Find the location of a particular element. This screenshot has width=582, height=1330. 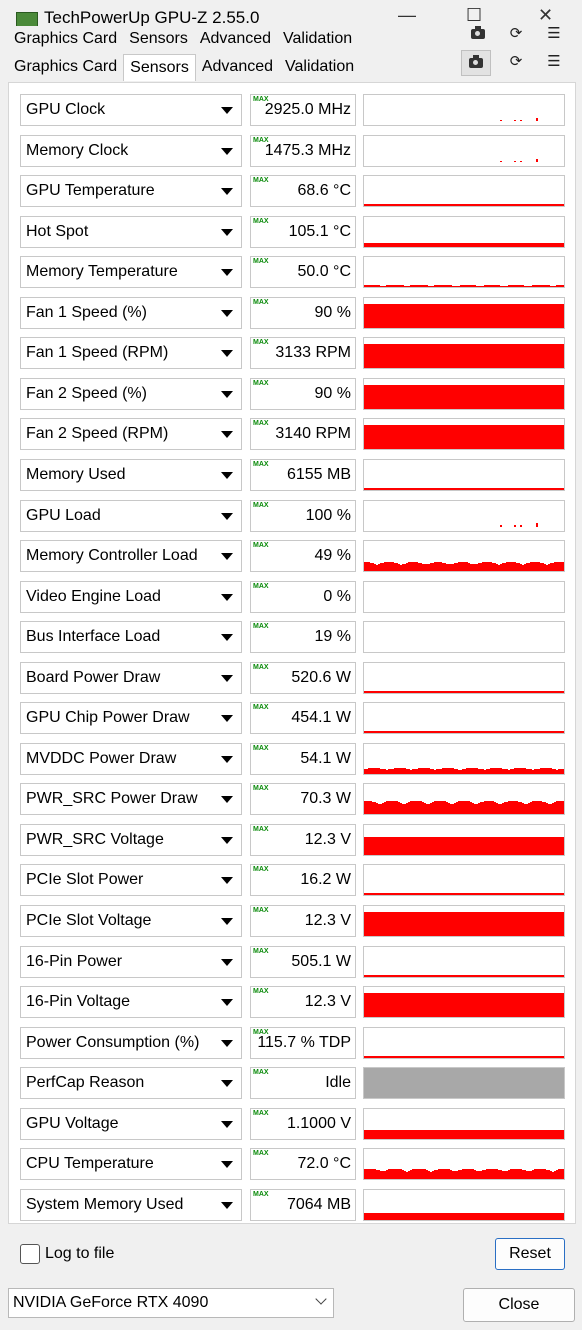

refresh-icon-ghost: ⟳ is located at coordinates (516, 33).